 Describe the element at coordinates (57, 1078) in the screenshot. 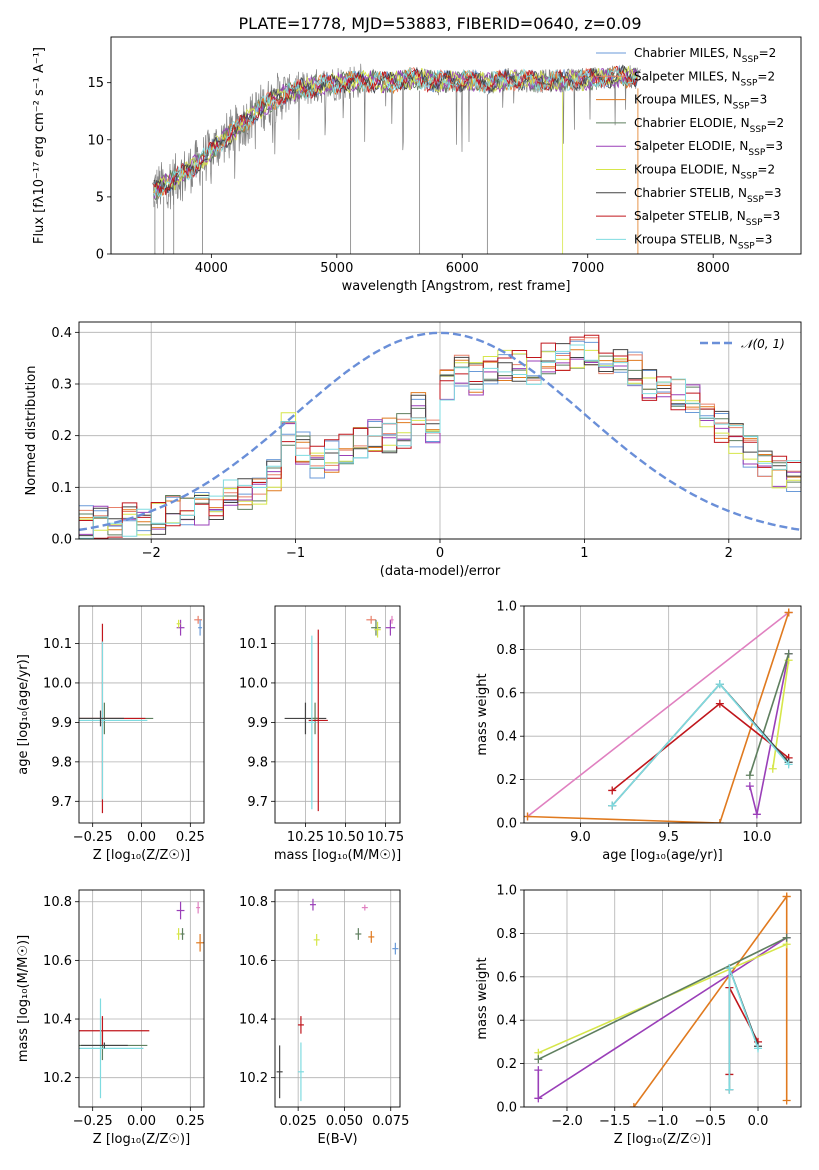

I see `y-tick-label: 10.2` at that location.